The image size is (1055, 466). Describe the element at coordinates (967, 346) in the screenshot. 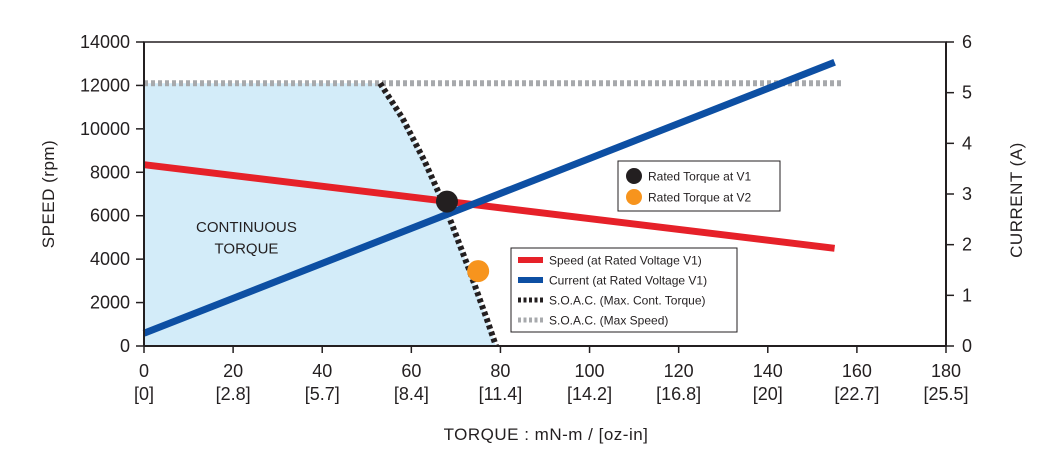

I see `y-right-tick-label: 0` at that location.